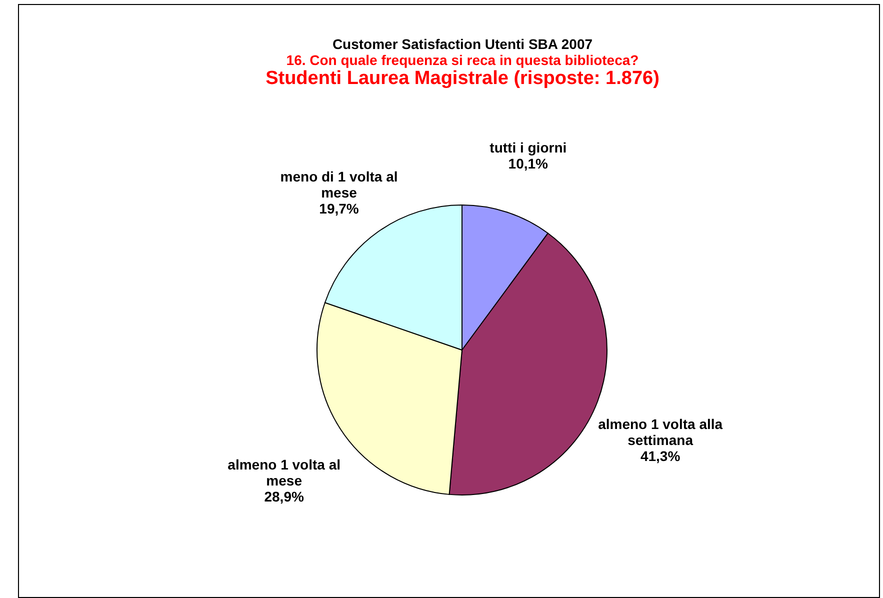  I want to click on slice-label: meno di 1 volta al mese, so click(339, 184).